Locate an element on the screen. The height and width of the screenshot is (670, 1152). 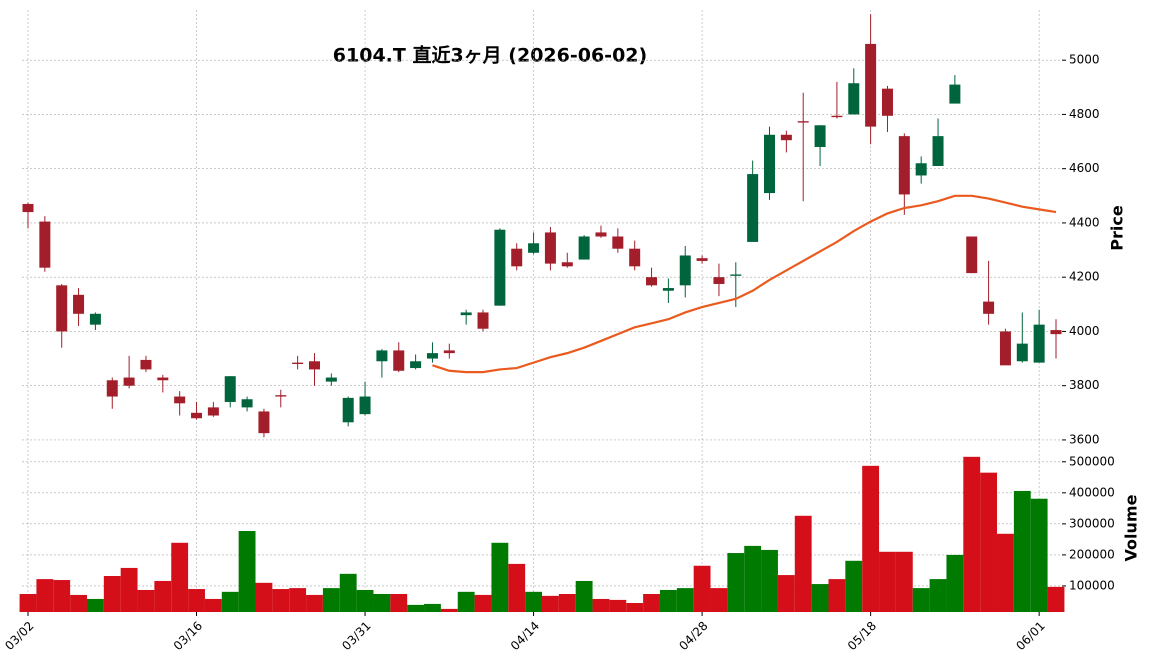
moving-average is located at coordinates (744, 284).